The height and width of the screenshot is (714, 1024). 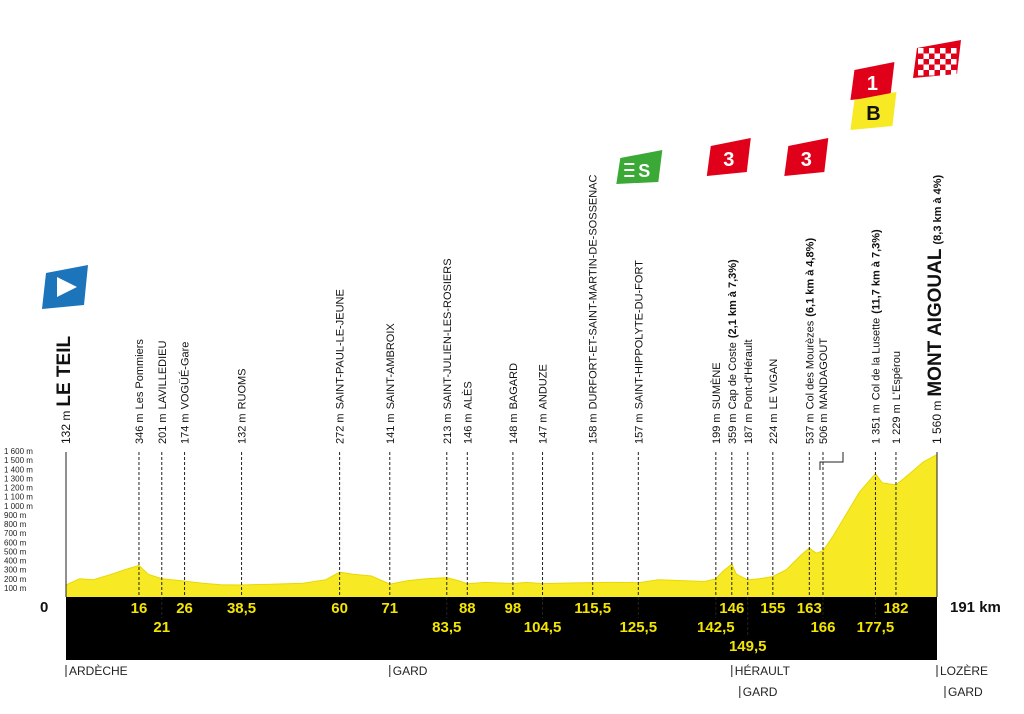 I want to click on waypoint-altitude: 537 m, so click(x=810, y=428).